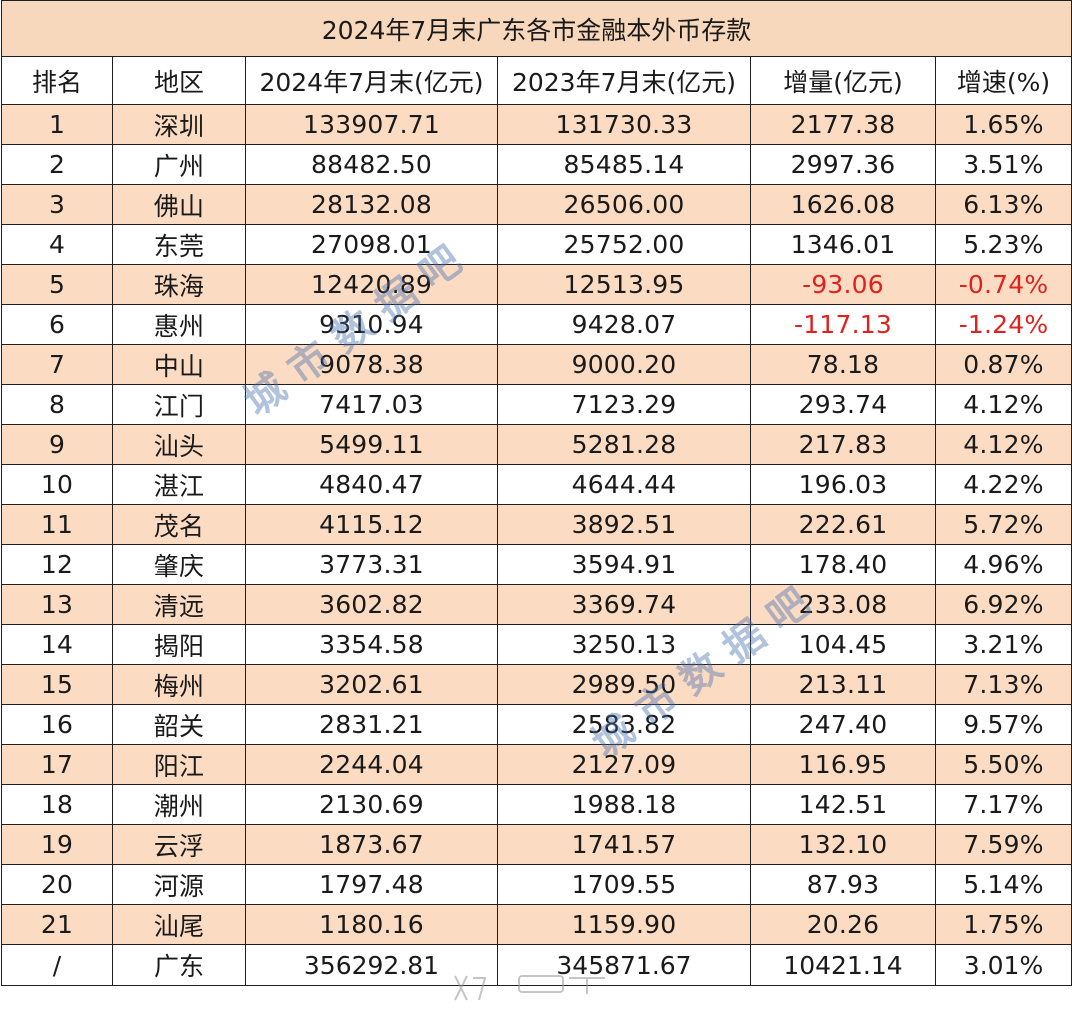 The width and height of the screenshot is (1072, 1012). Describe the element at coordinates (57, 324) in the screenshot. I see `cell-rank: 6` at that location.